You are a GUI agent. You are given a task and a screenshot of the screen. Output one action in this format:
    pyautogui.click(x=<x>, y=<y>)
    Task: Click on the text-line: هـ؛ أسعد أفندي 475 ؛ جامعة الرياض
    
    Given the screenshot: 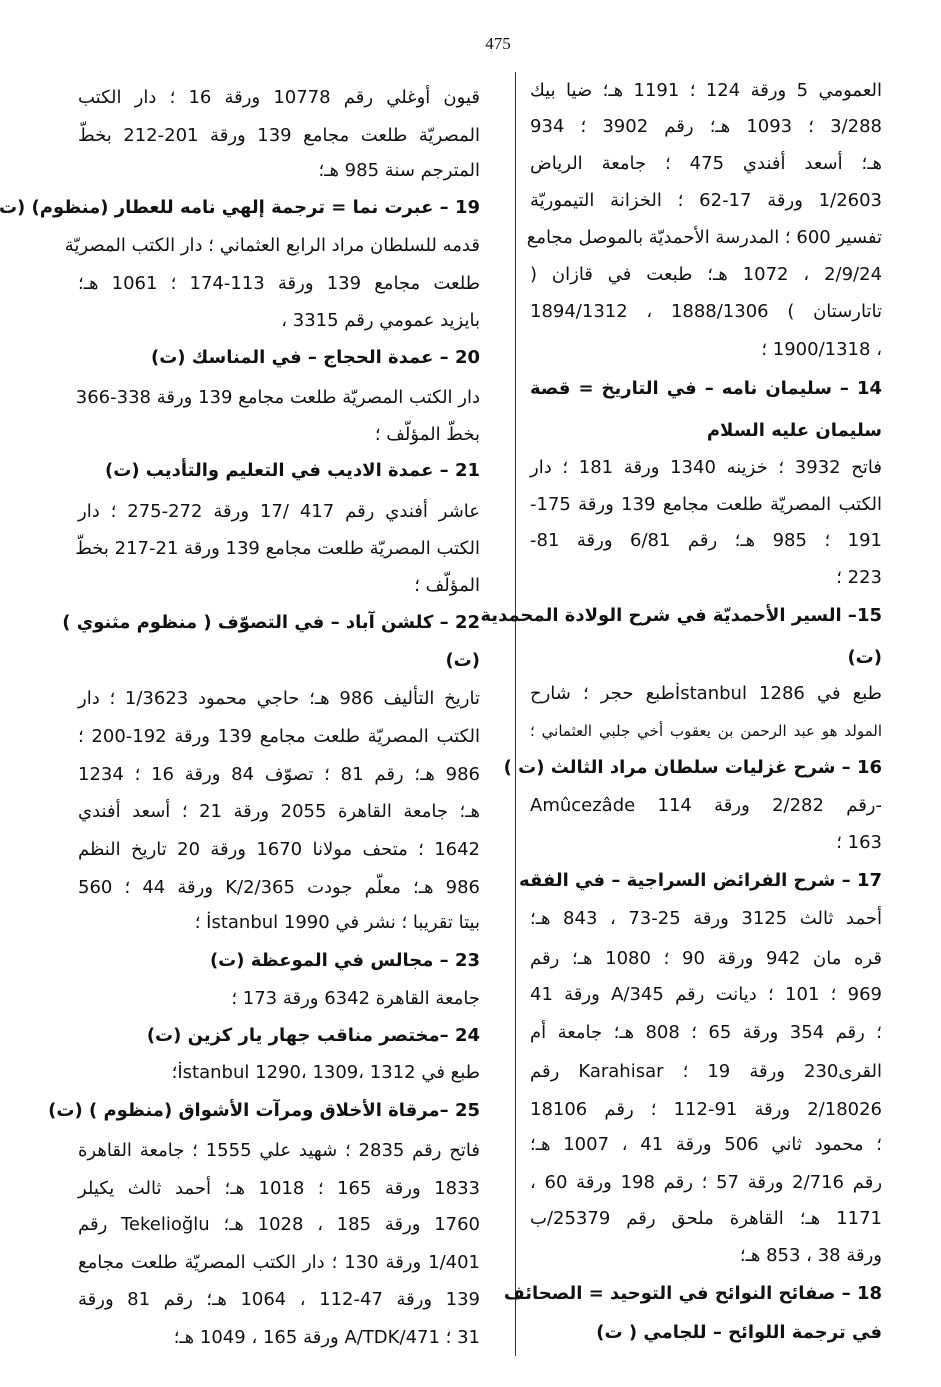 What is the action you would take?
    pyautogui.click(x=706, y=163)
    